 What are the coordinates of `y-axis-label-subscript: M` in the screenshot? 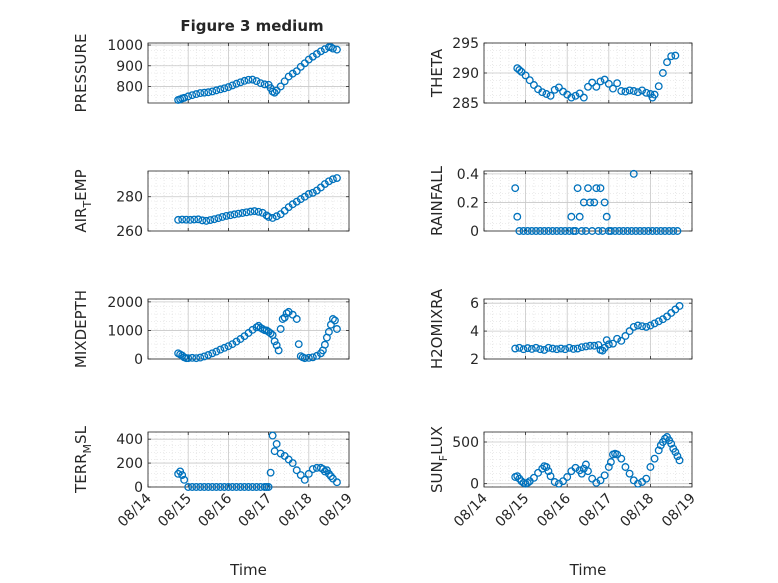 It's located at (87, 449).